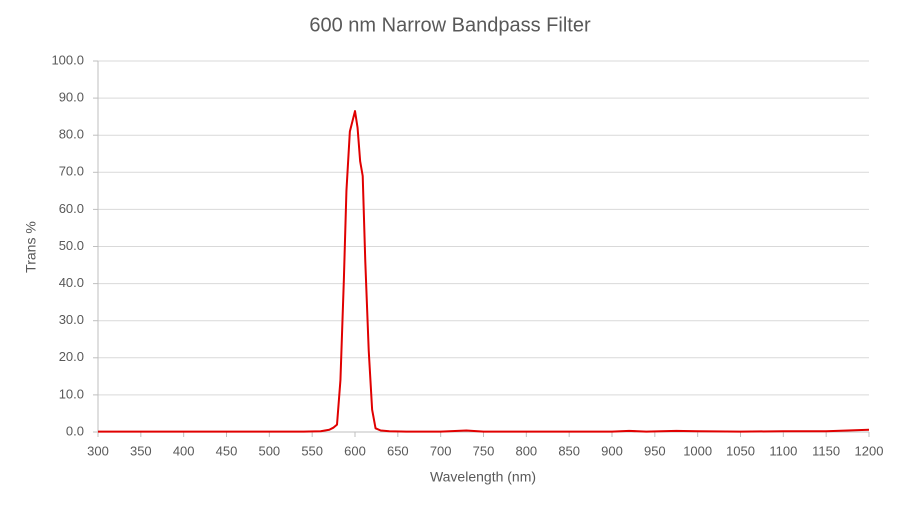  Describe the element at coordinates (783, 450) in the screenshot. I see `x-tick-label: 1100` at that location.